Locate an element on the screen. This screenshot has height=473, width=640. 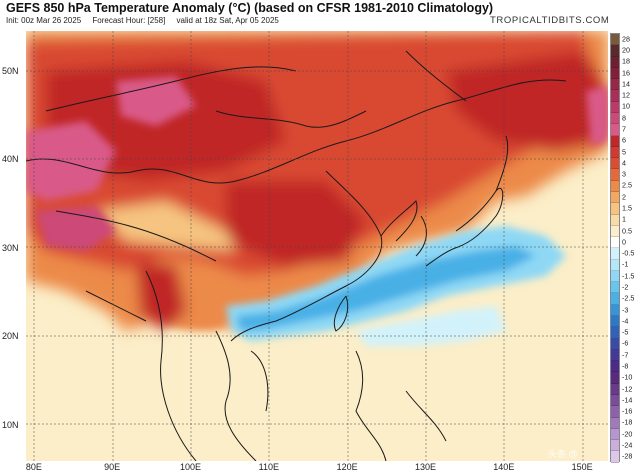
longitude-label: 130E is located at coordinates (425, 467).